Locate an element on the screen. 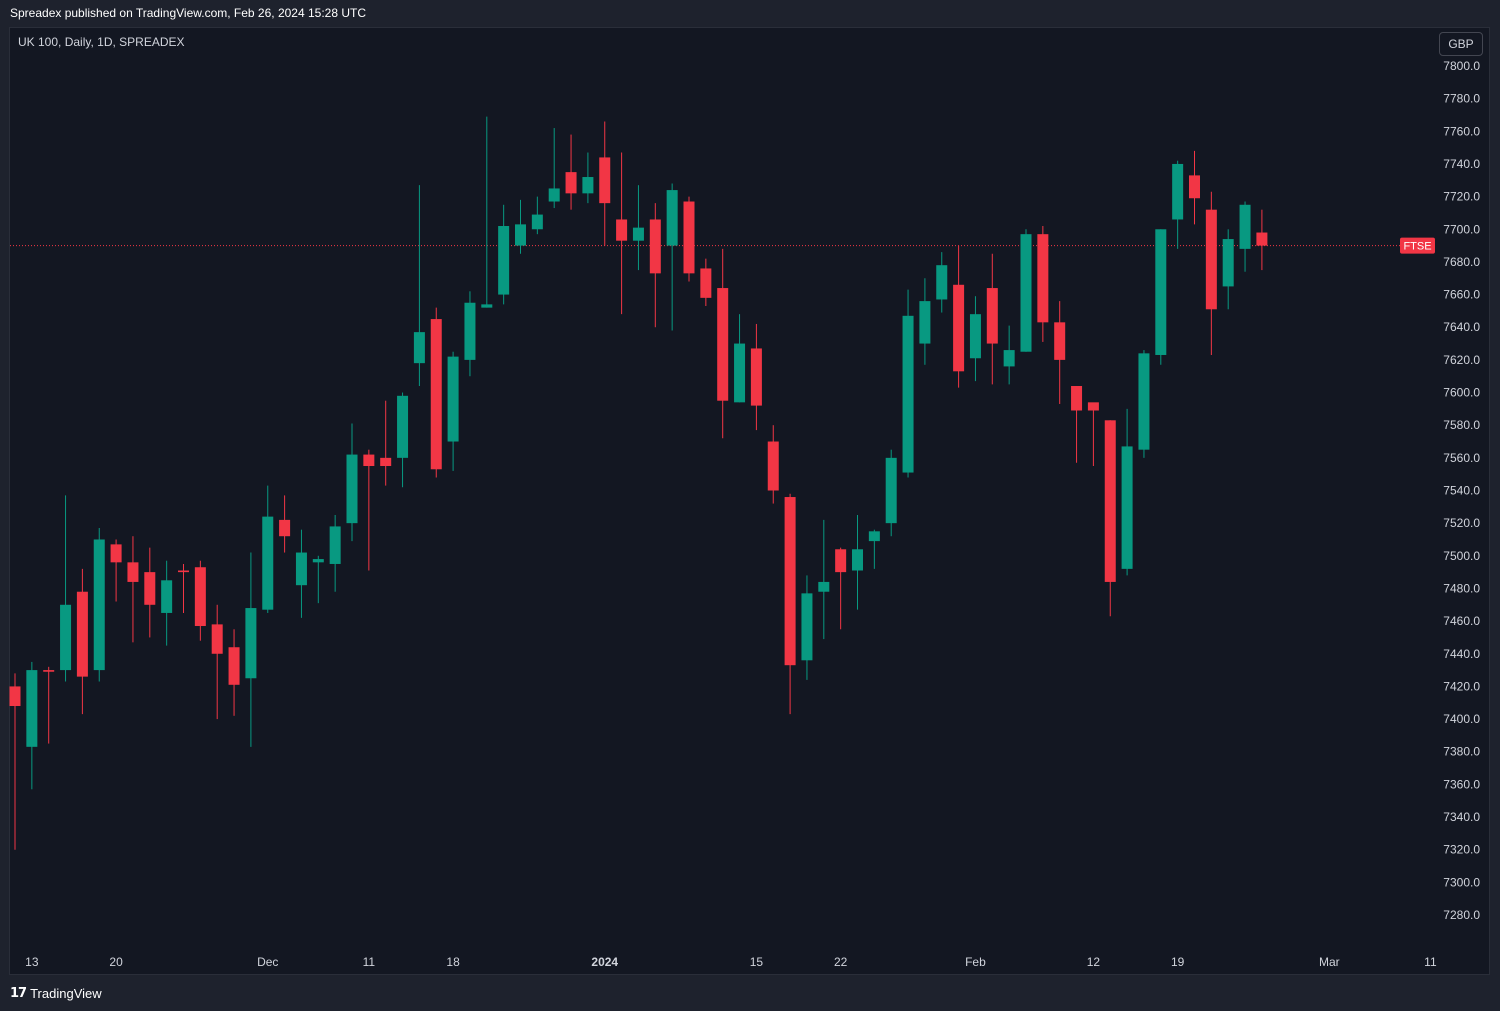  y-tick-label: 7360.0 is located at coordinates (1461, 784).